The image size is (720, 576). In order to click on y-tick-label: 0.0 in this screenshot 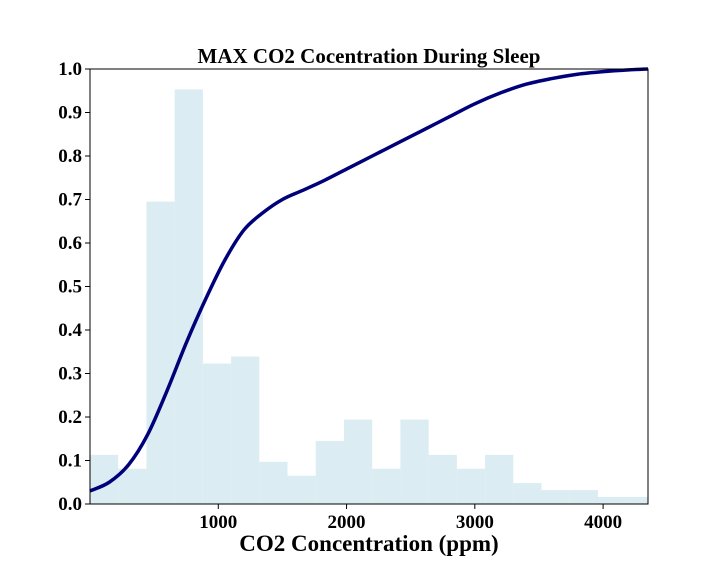, I will do `click(70, 504)`.